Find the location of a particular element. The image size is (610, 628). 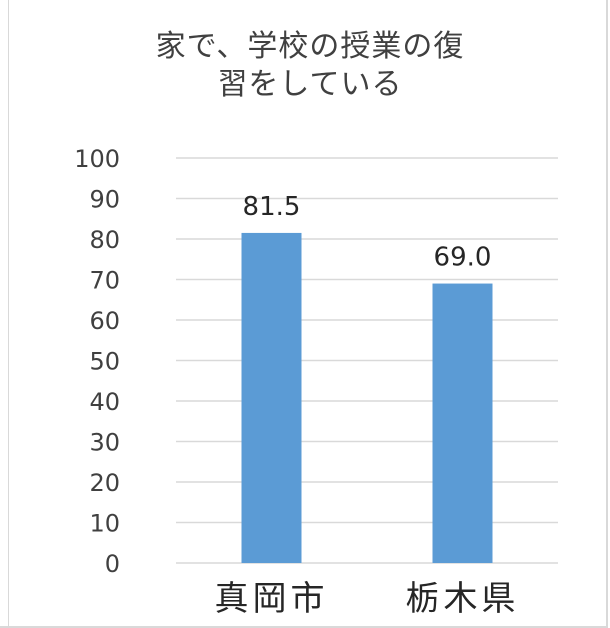

chart-title-line-1: 家で、学校の授業の復 is located at coordinates (310, 46).